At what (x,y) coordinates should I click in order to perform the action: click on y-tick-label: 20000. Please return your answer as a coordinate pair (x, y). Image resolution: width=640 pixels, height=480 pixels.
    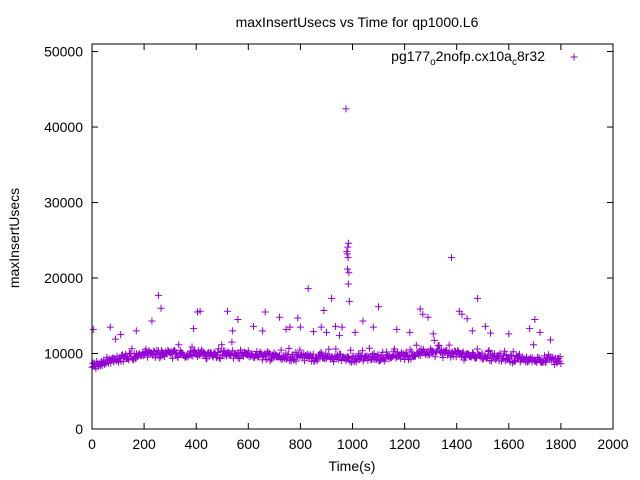
    Looking at the image, I should click on (63, 278).